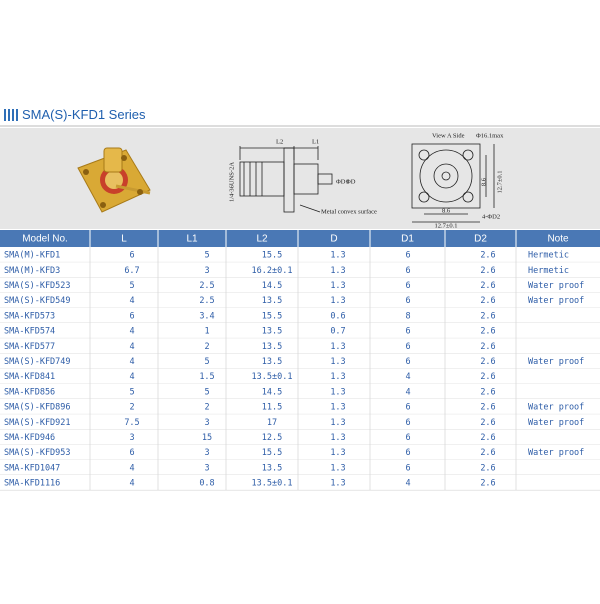  I want to click on column-header: L2, so click(262, 239).